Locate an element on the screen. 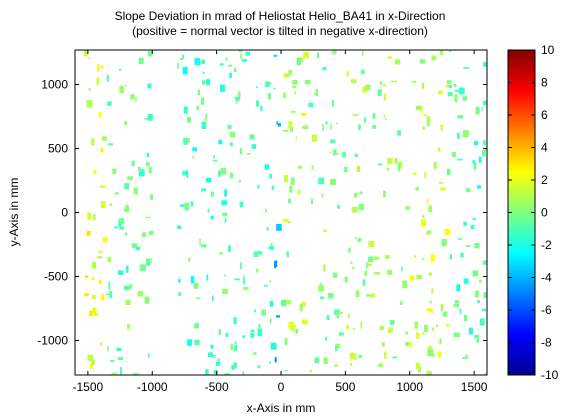  colorbar-tick-label: -6 is located at coordinates (546, 310).